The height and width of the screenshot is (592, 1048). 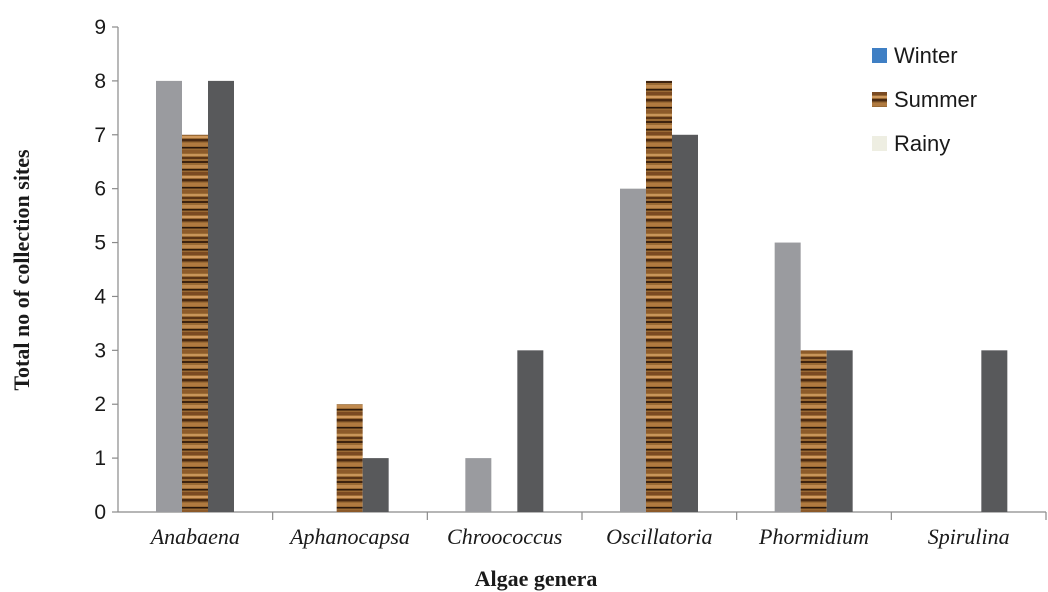 What do you see at coordinates (935, 99) in the screenshot?
I see `legend-label-summer: Summer` at bounding box center [935, 99].